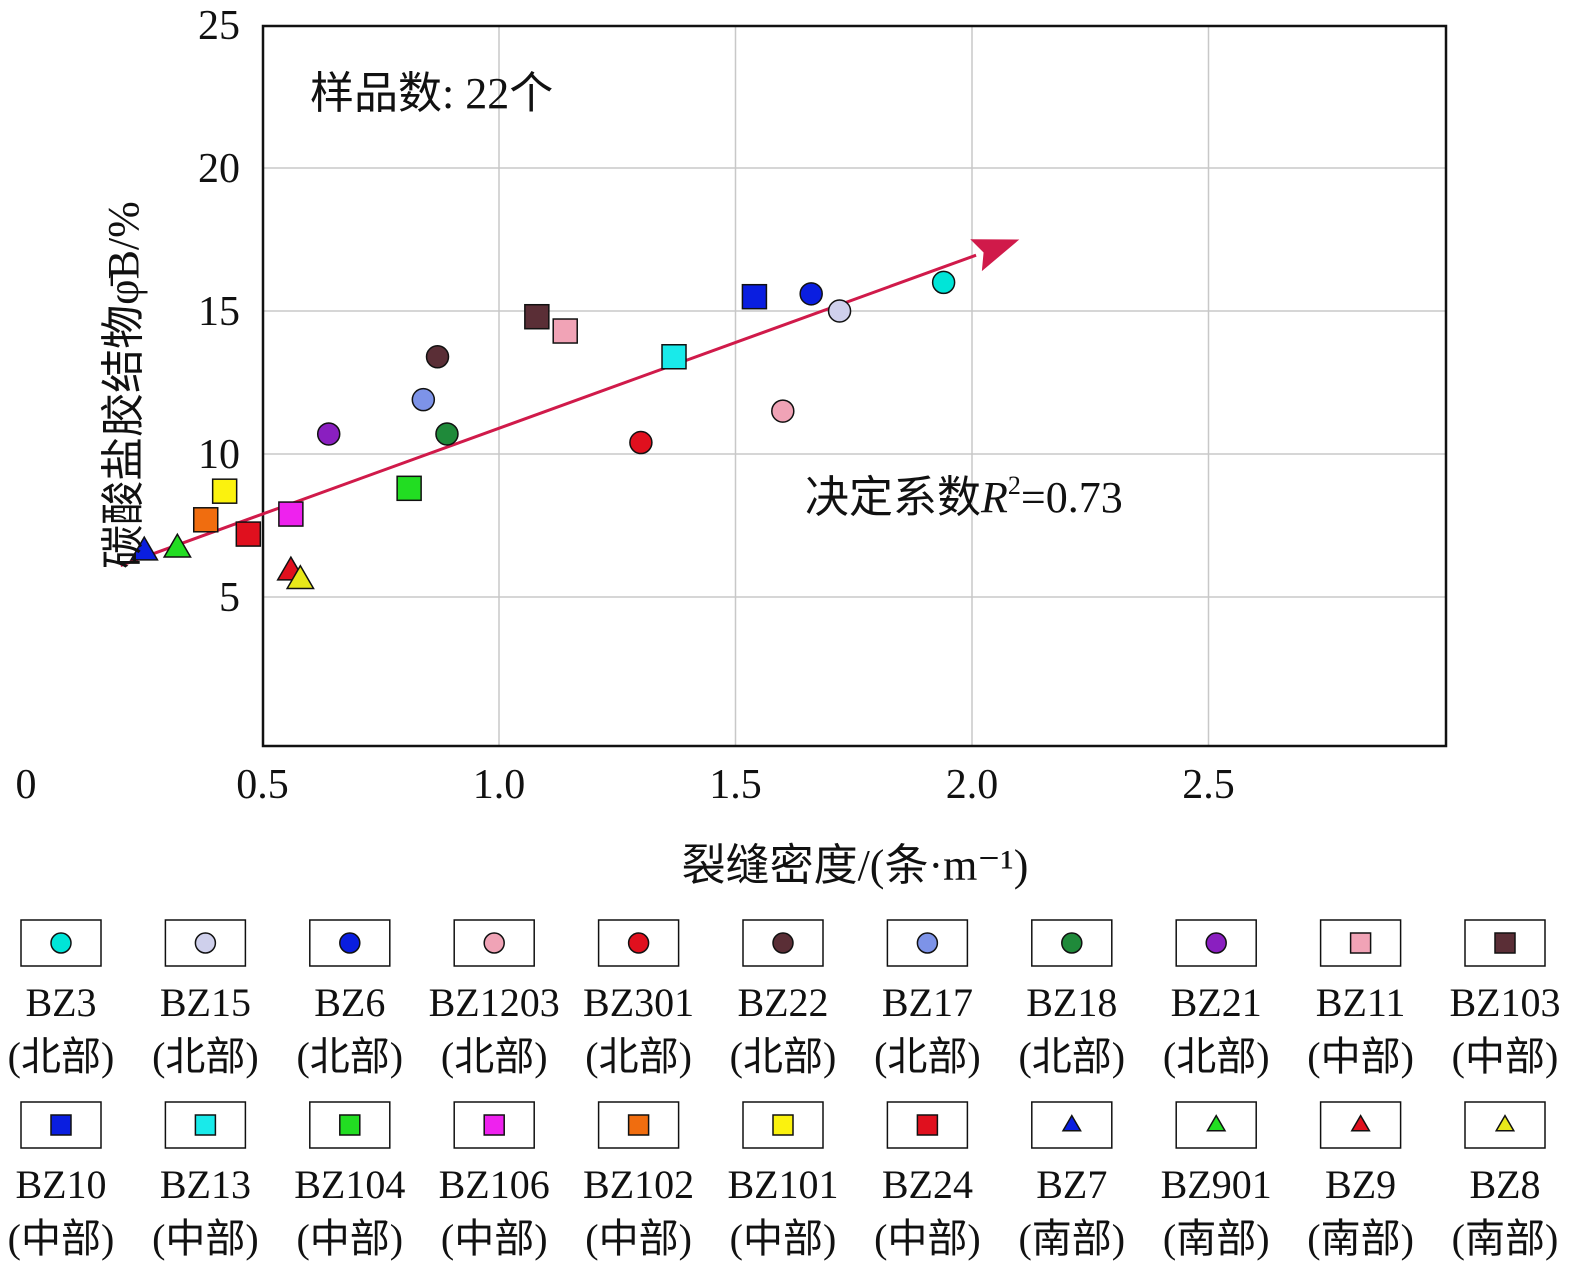 The height and width of the screenshot is (1275, 1575). I want to click on data-point-bz301, so click(641, 442).